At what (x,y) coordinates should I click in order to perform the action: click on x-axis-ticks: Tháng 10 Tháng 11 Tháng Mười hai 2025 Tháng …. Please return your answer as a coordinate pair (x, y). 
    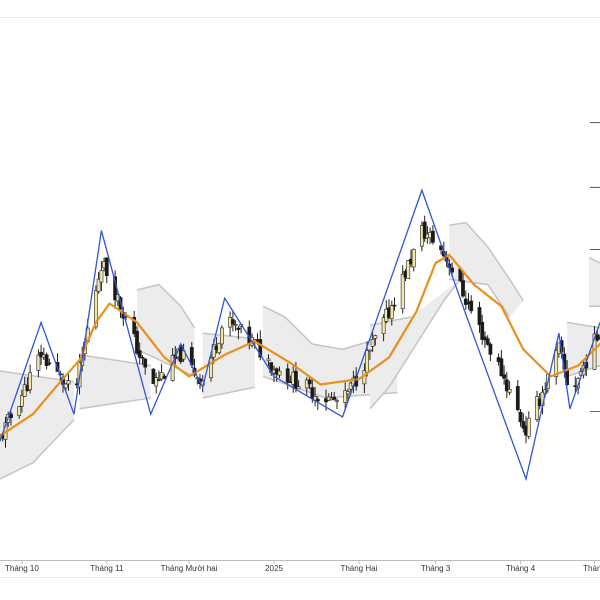
    Looking at the image, I should click on (302, 566).